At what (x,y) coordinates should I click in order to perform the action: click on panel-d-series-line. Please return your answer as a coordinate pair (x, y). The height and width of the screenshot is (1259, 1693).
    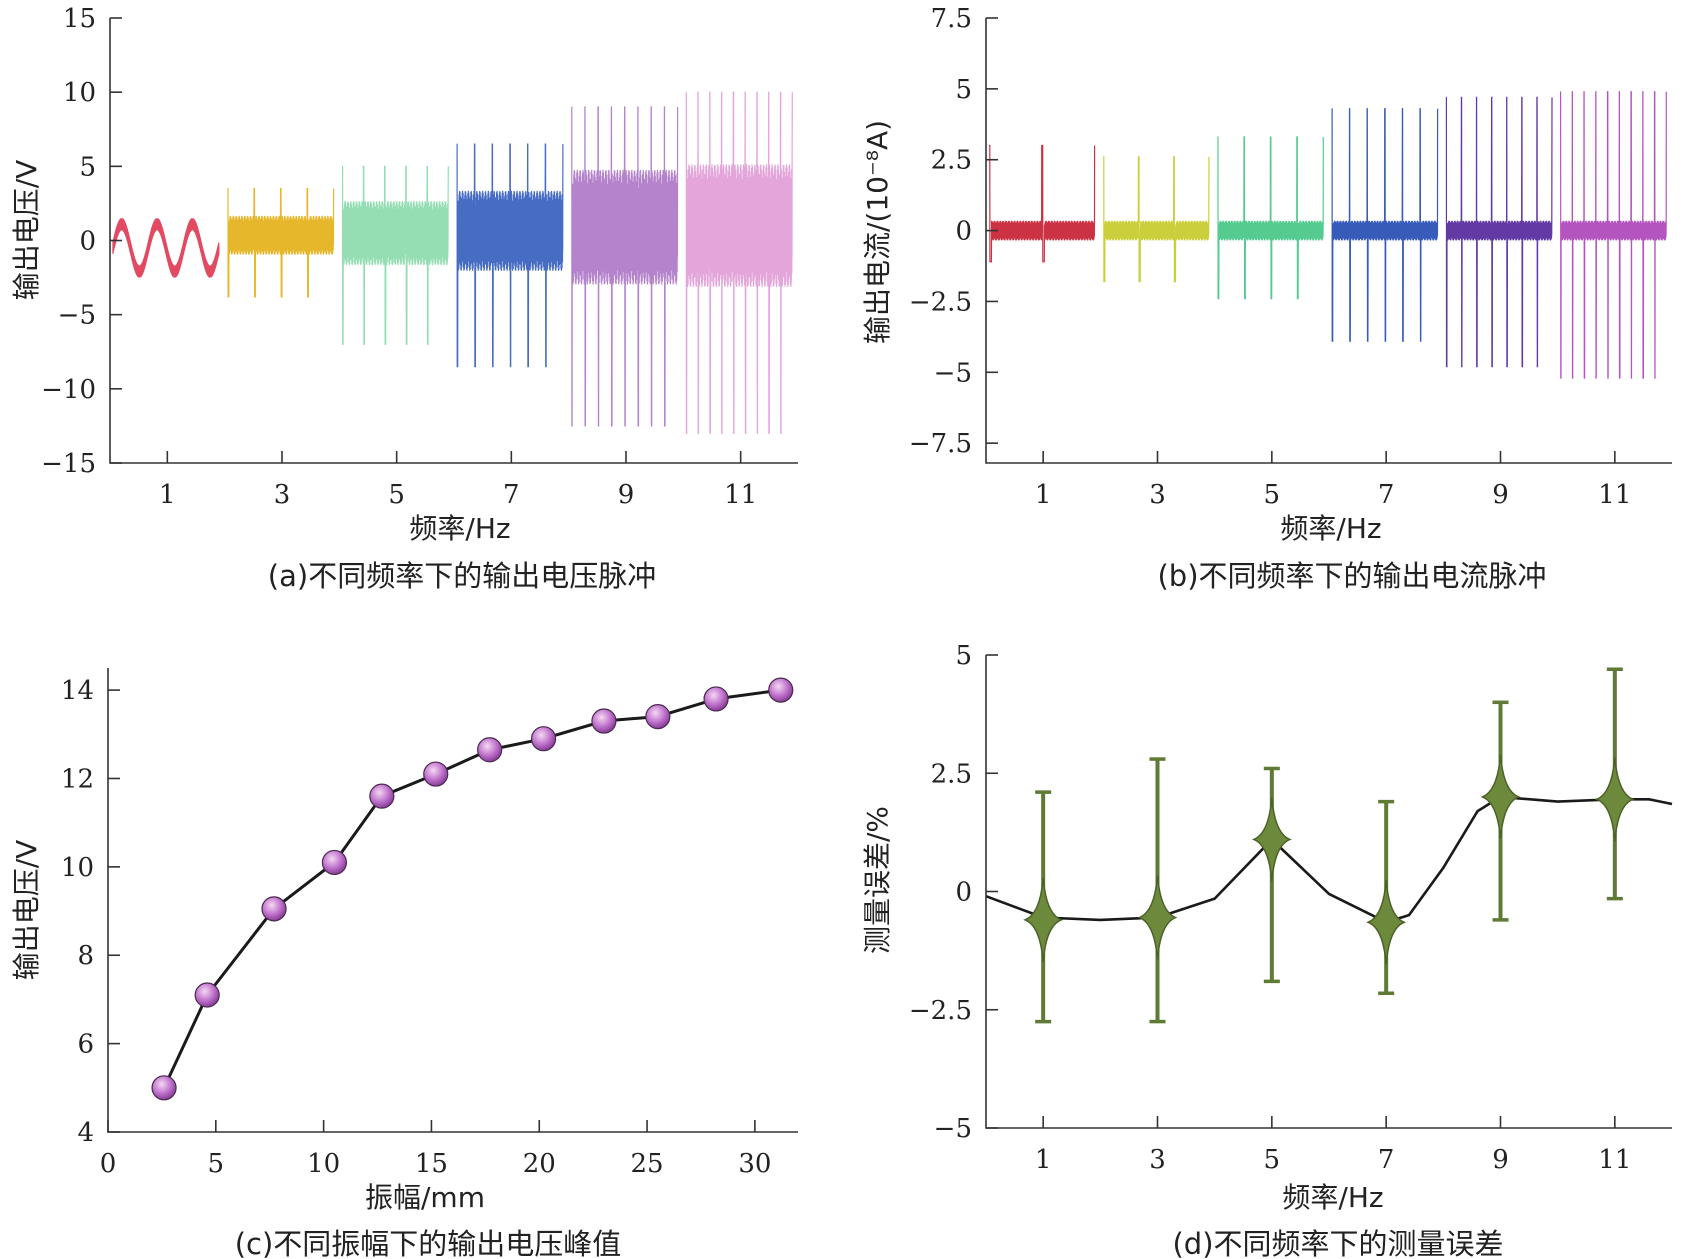
    Looking at the image, I should click on (1329, 859).